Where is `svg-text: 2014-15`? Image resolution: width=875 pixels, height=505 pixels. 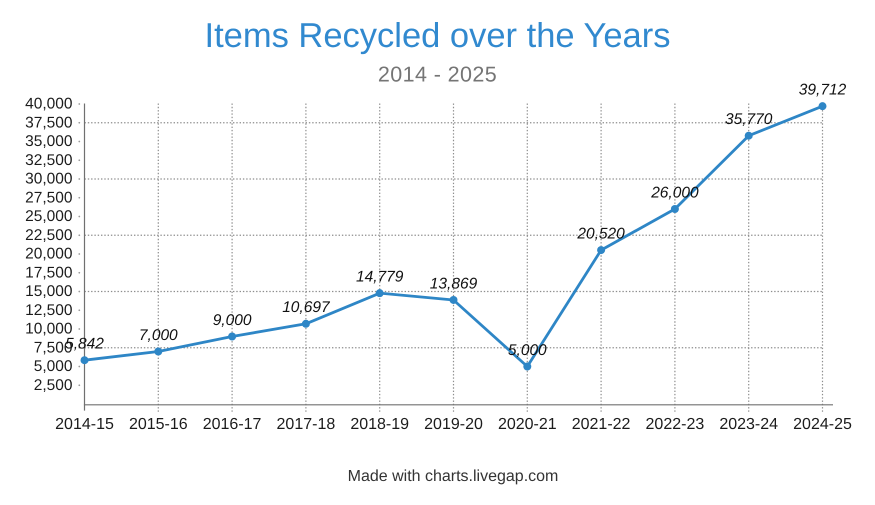
svg-text: 2014-15 is located at coordinates (84, 424).